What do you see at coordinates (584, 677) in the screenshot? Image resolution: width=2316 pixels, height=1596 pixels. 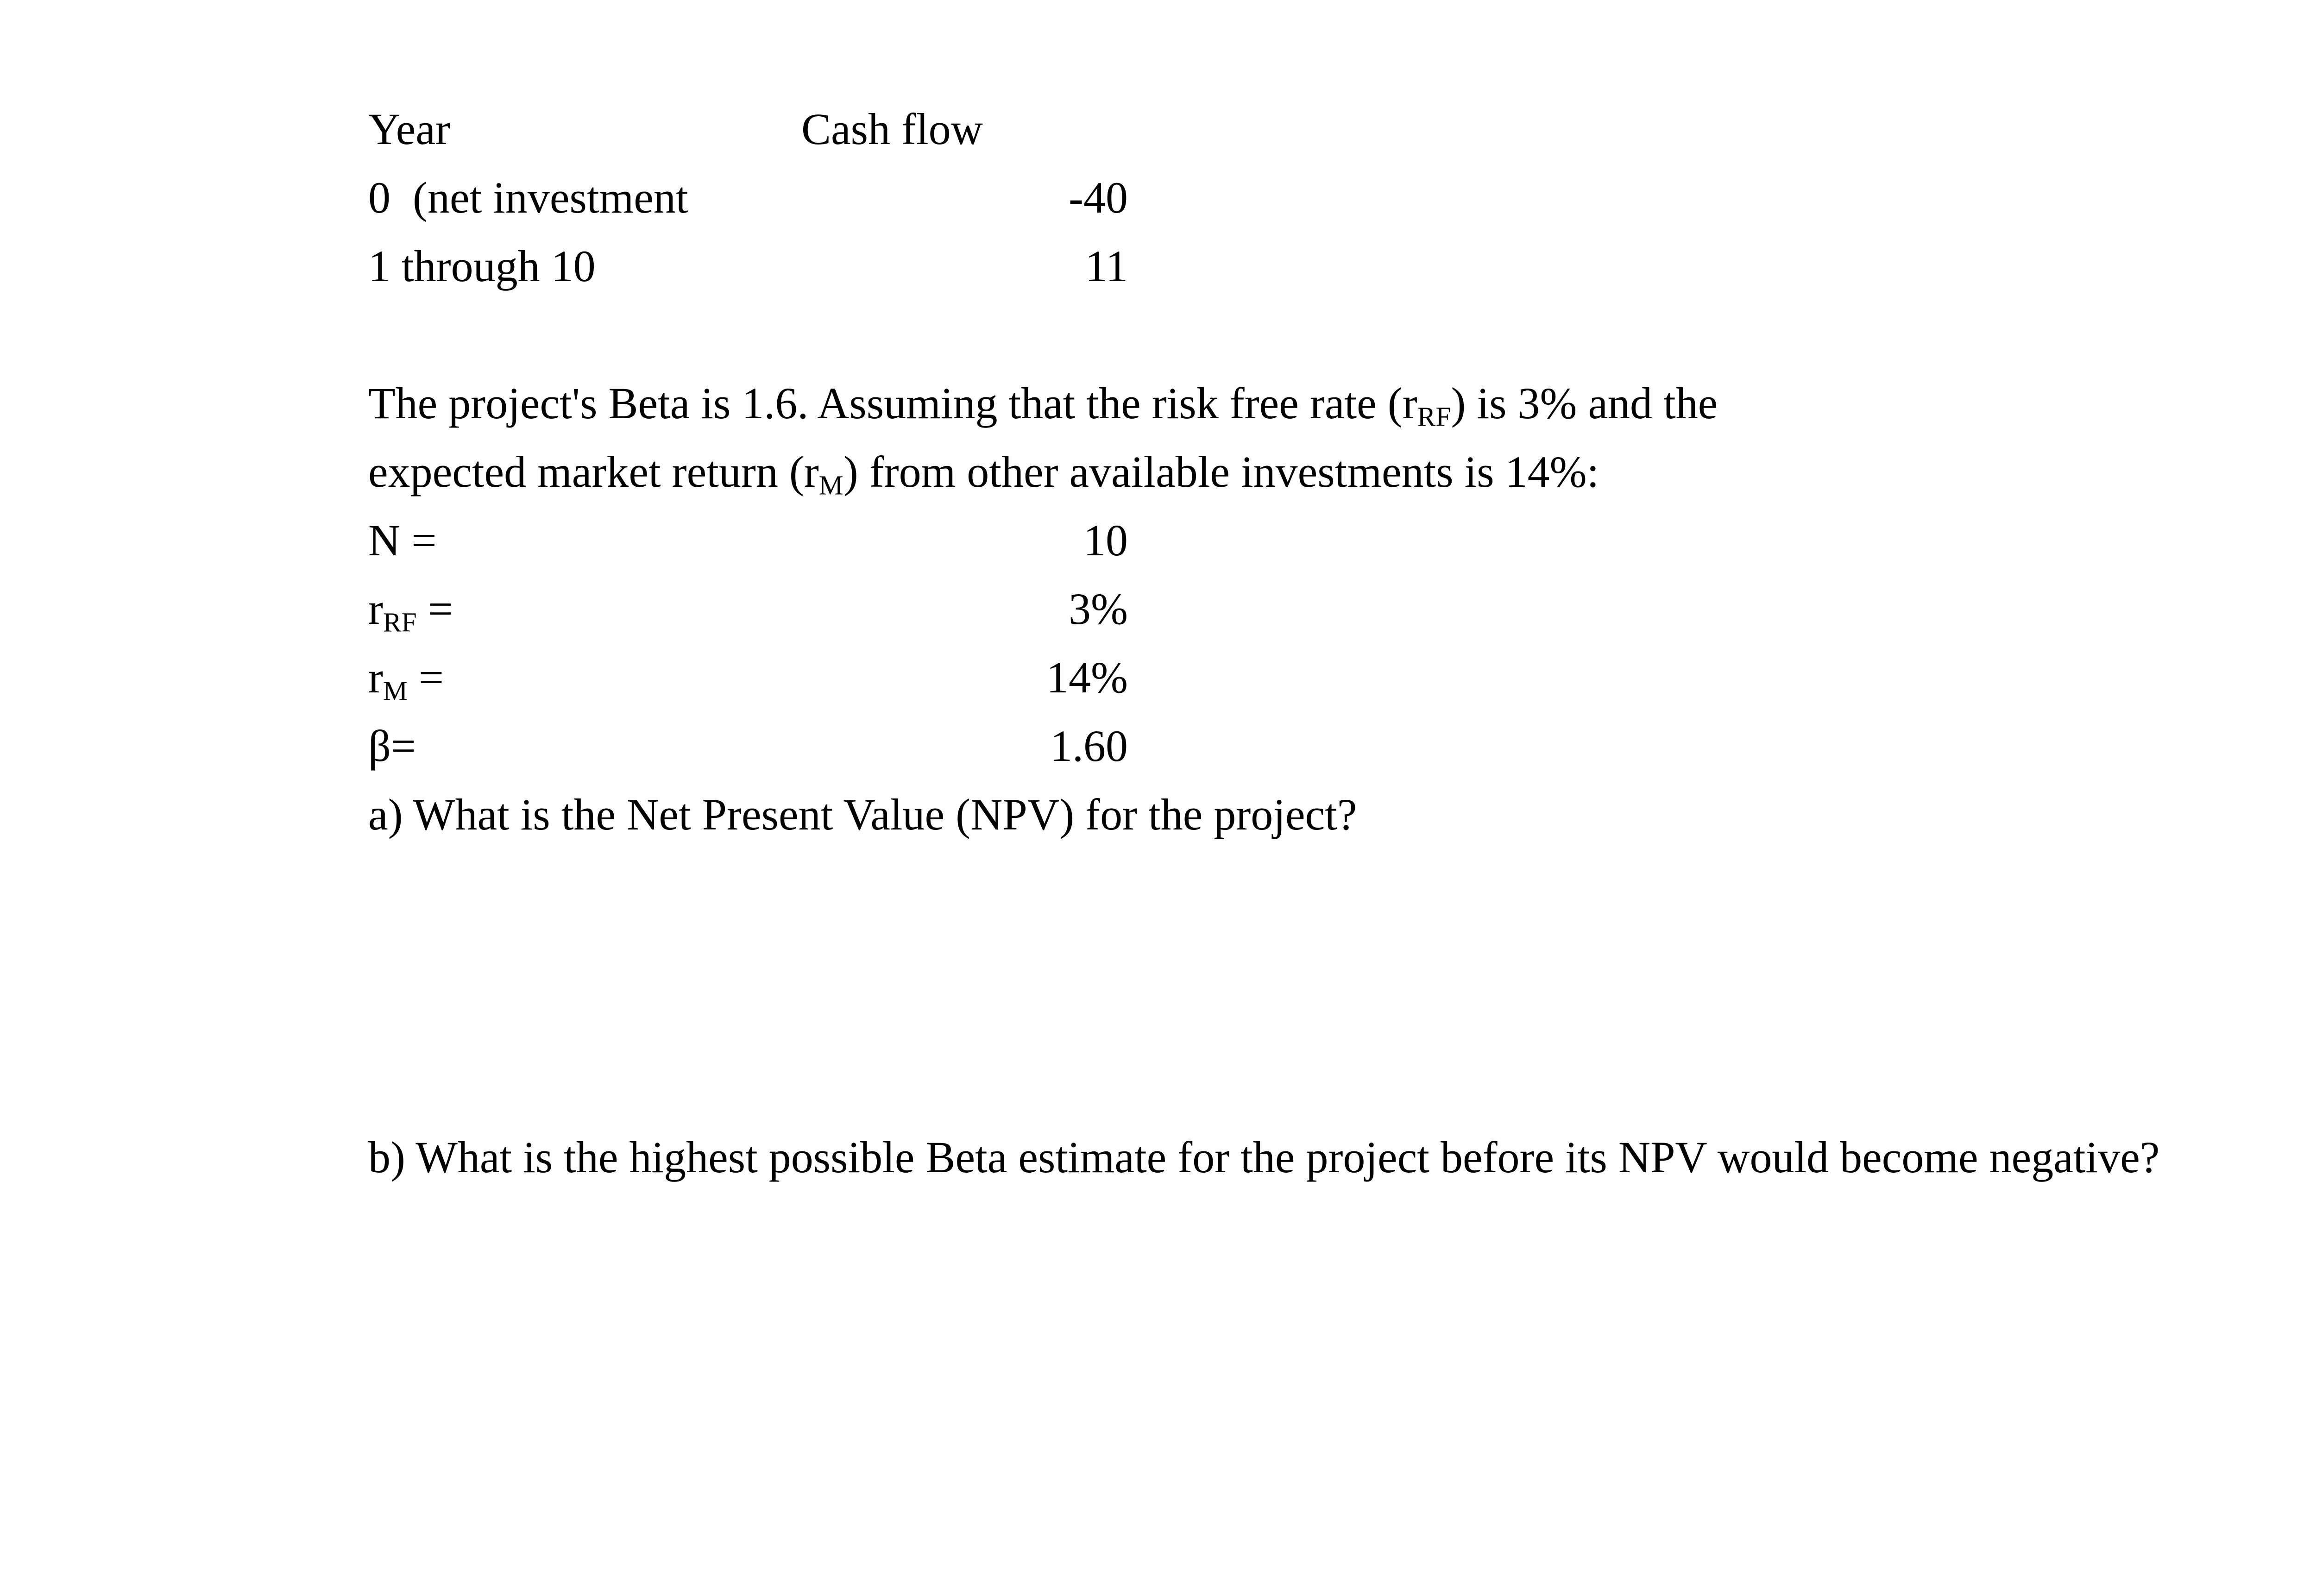 I see `input-label-rm: rM =` at bounding box center [584, 677].